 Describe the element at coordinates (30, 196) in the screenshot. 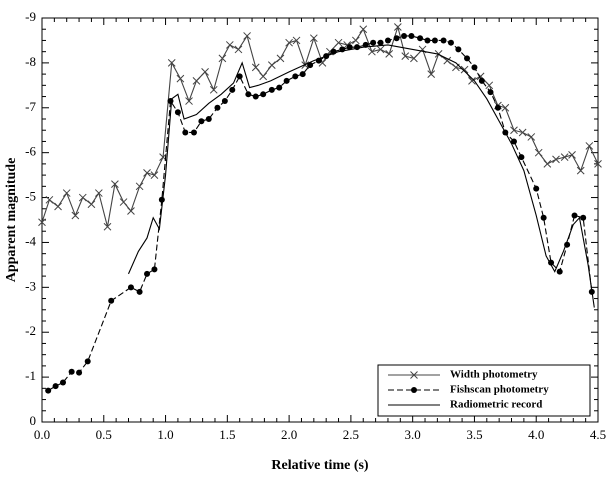

I see `y-tick-label: -5` at that location.